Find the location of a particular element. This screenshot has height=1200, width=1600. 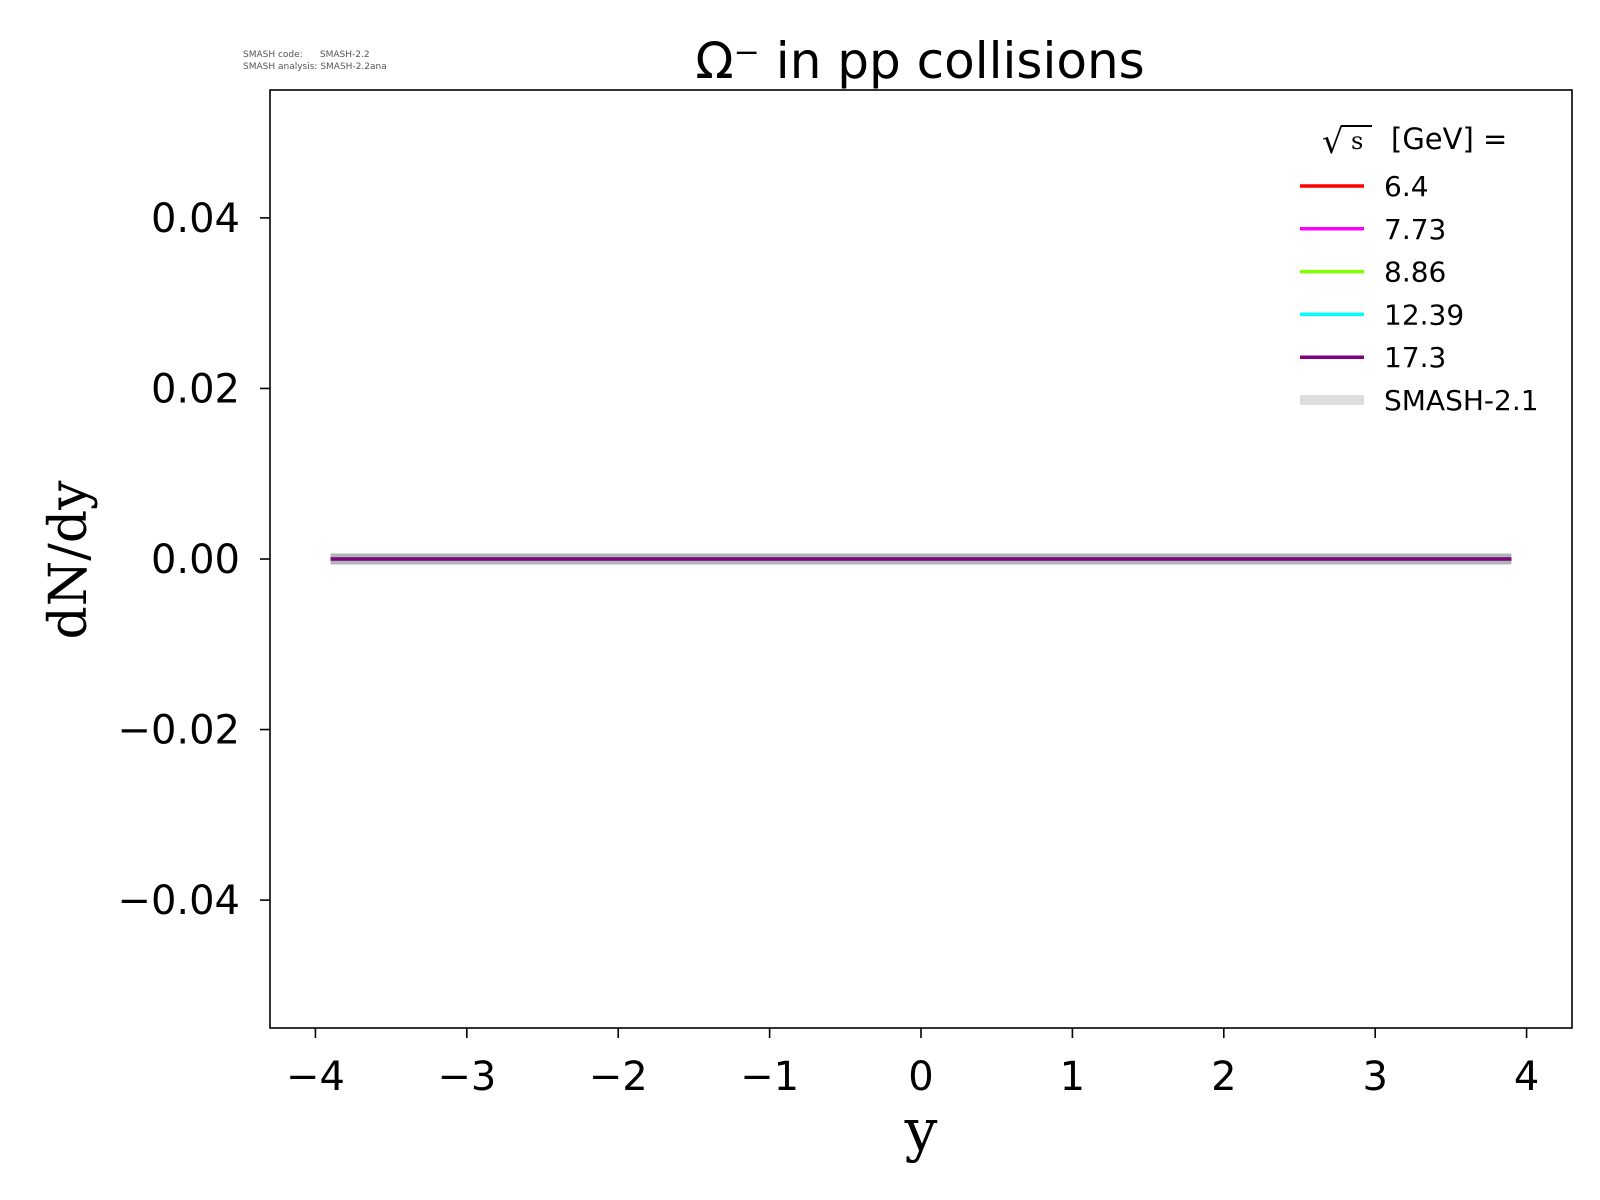

smash-code-value: SMASH-2.2 is located at coordinates (344, 55).